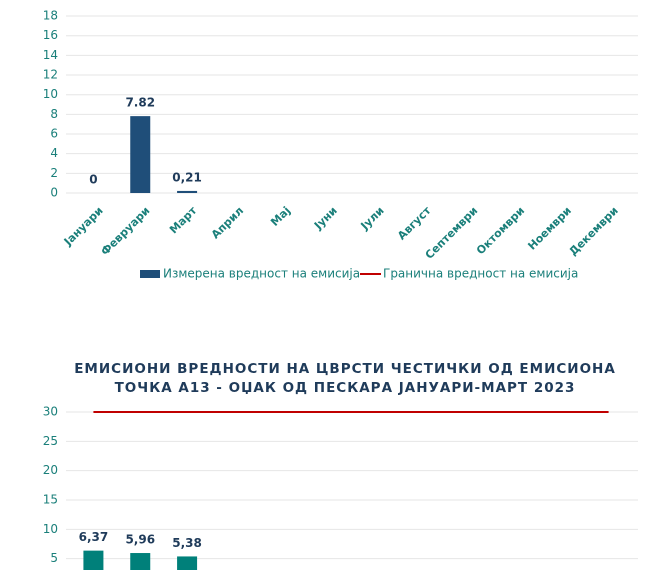 This screenshot has width=659, height=570. I want to click on legend-swatch, so click(150, 274).